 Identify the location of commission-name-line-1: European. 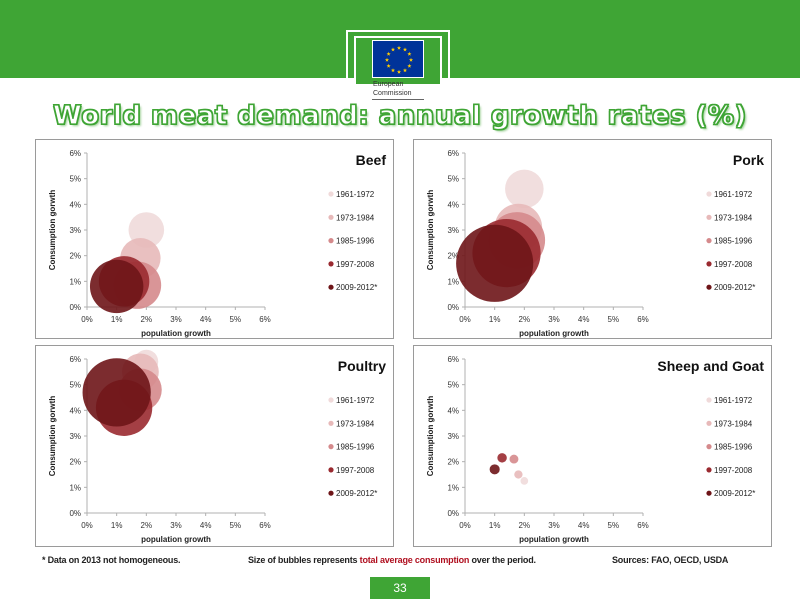
(388, 84).